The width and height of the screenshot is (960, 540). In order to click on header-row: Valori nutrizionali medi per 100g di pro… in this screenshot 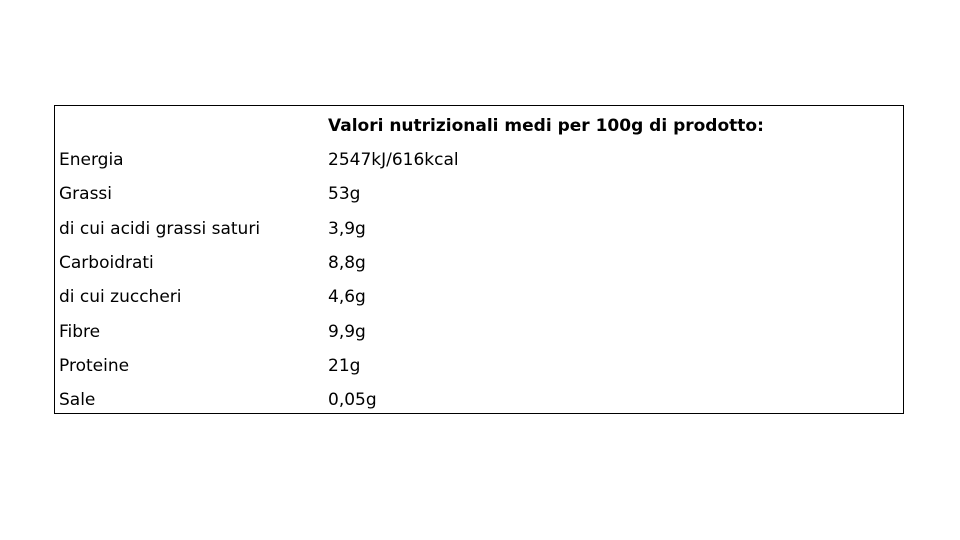, I will do `click(479, 126)`.